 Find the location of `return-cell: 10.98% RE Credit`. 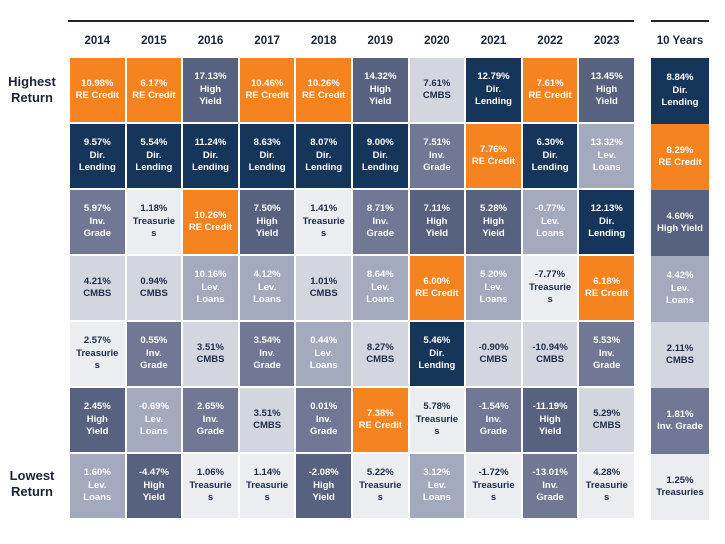

return-cell: 10.98% RE Credit is located at coordinates (97, 90).